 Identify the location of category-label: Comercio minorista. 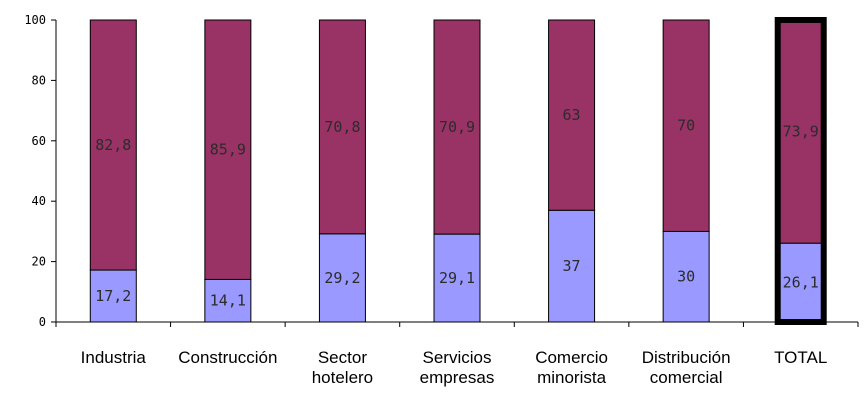
(572, 368).